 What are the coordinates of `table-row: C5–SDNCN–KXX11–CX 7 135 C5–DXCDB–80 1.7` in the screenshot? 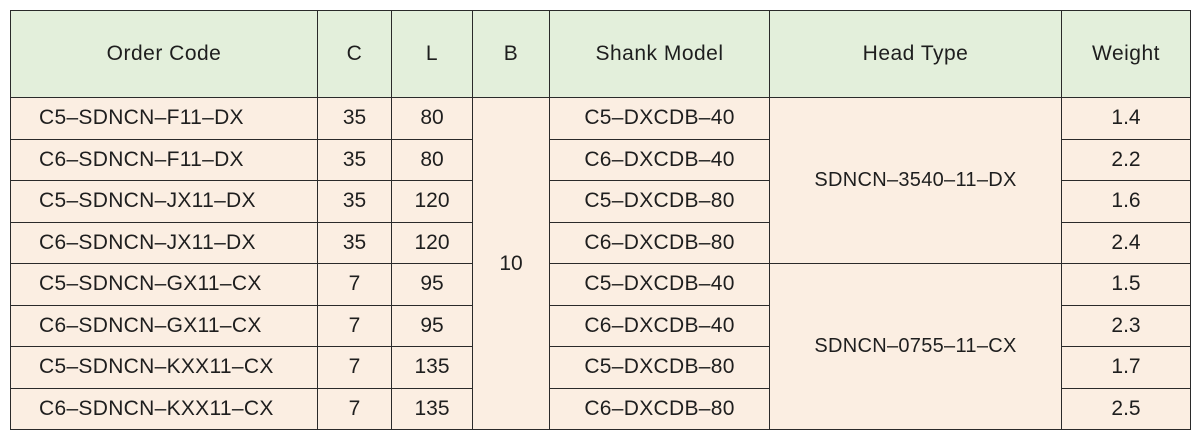 It's located at (600, 367).